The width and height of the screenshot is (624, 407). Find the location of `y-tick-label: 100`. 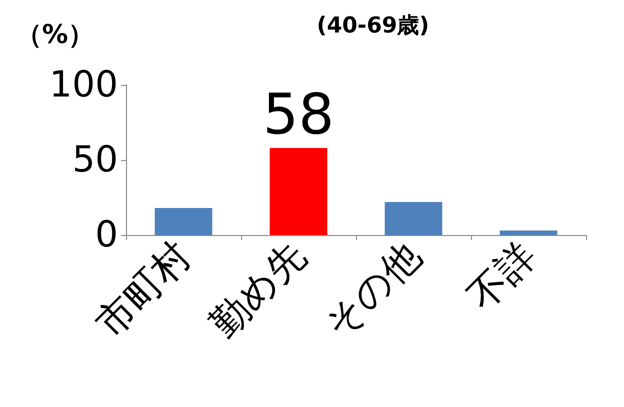

y-tick-label: 100 is located at coordinates (83, 85).